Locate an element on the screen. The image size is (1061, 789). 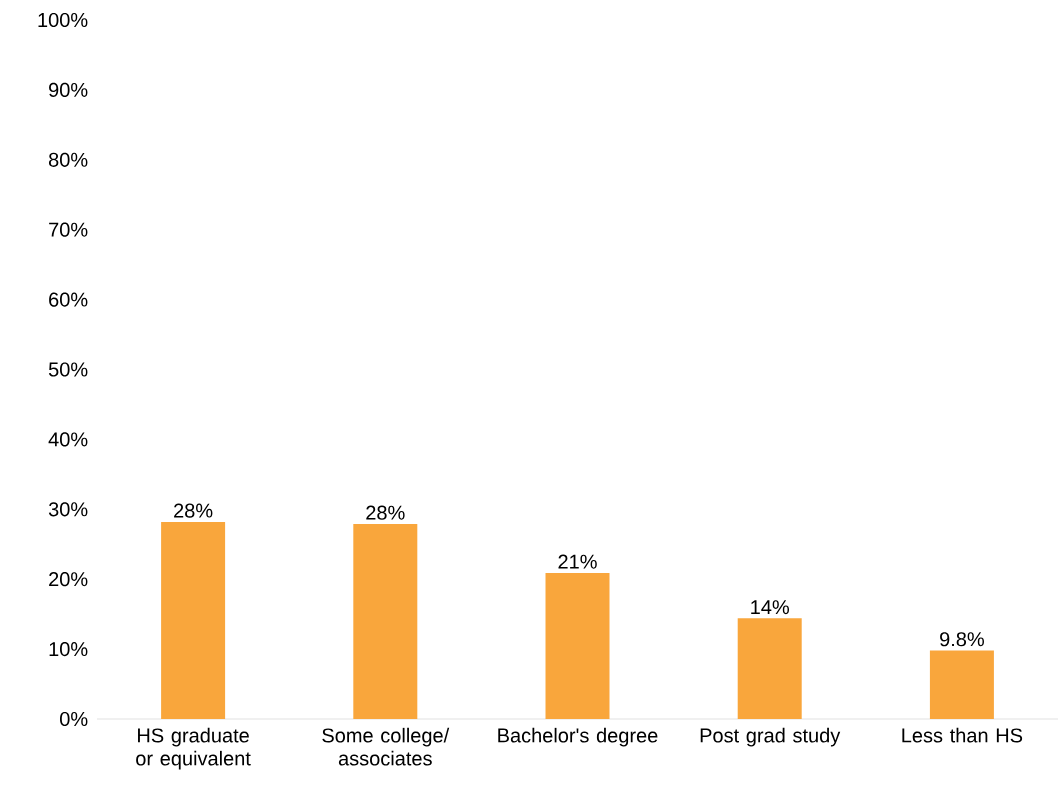
y-tick-label: 70% is located at coordinates (68, 229).